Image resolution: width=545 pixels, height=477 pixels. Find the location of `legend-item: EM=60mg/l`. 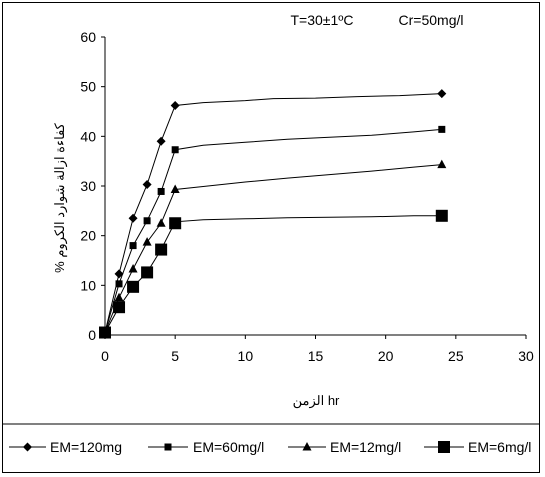

legend-item: EM=60mg/l is located at coordinates (206, 447).